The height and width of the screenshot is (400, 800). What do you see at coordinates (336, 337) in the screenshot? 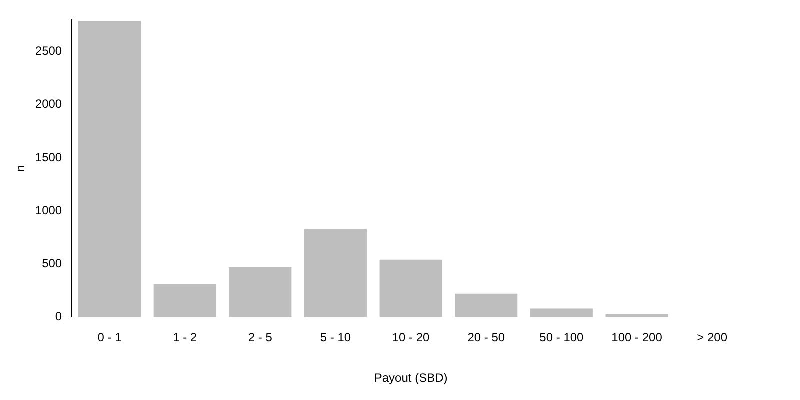
I see `x-tick-label: 5 - 10` at bounding box center [336, 337].